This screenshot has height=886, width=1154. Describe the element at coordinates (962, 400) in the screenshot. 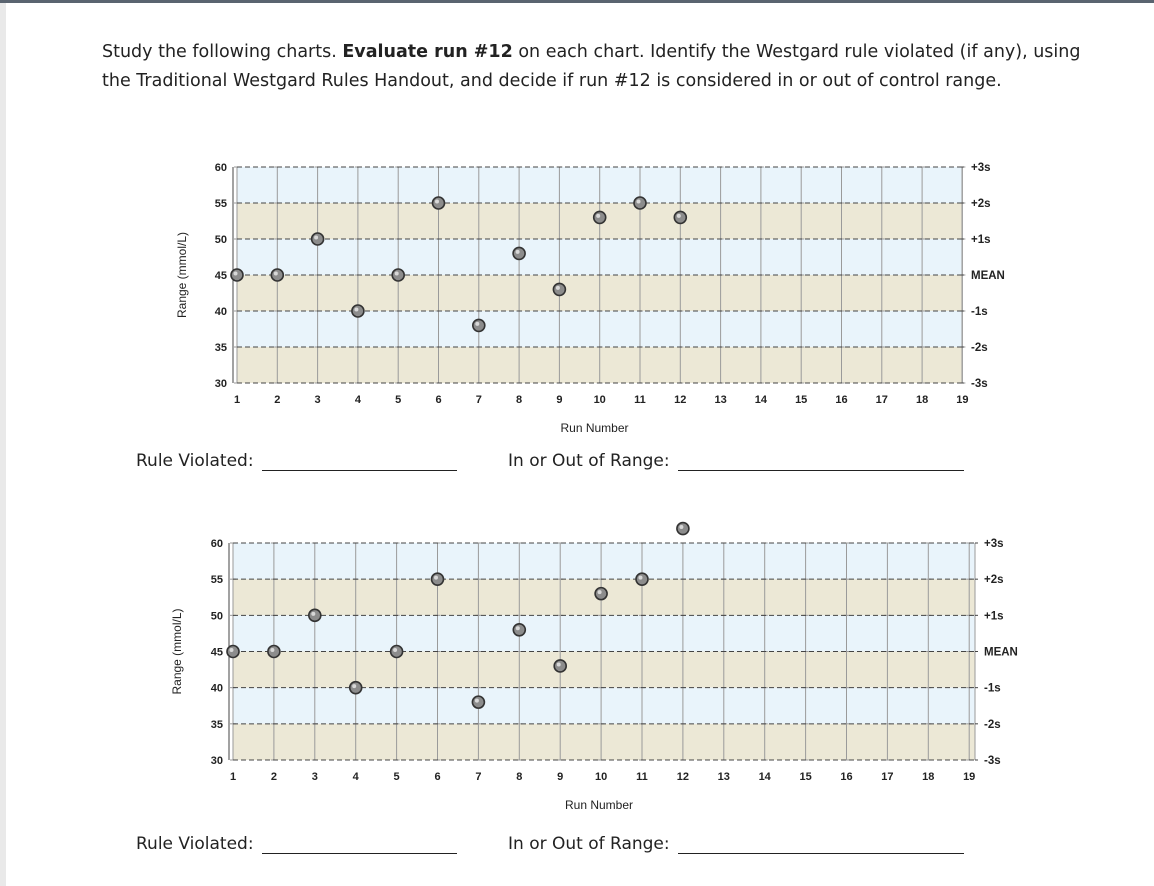

I see `x-tick-label: 19` at that location.